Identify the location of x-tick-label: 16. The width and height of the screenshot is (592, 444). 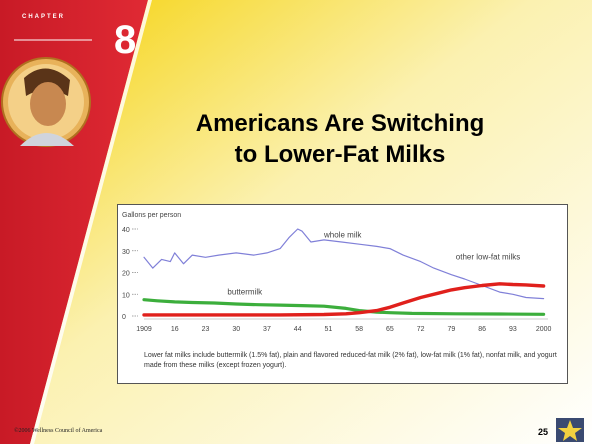
(175, 329).